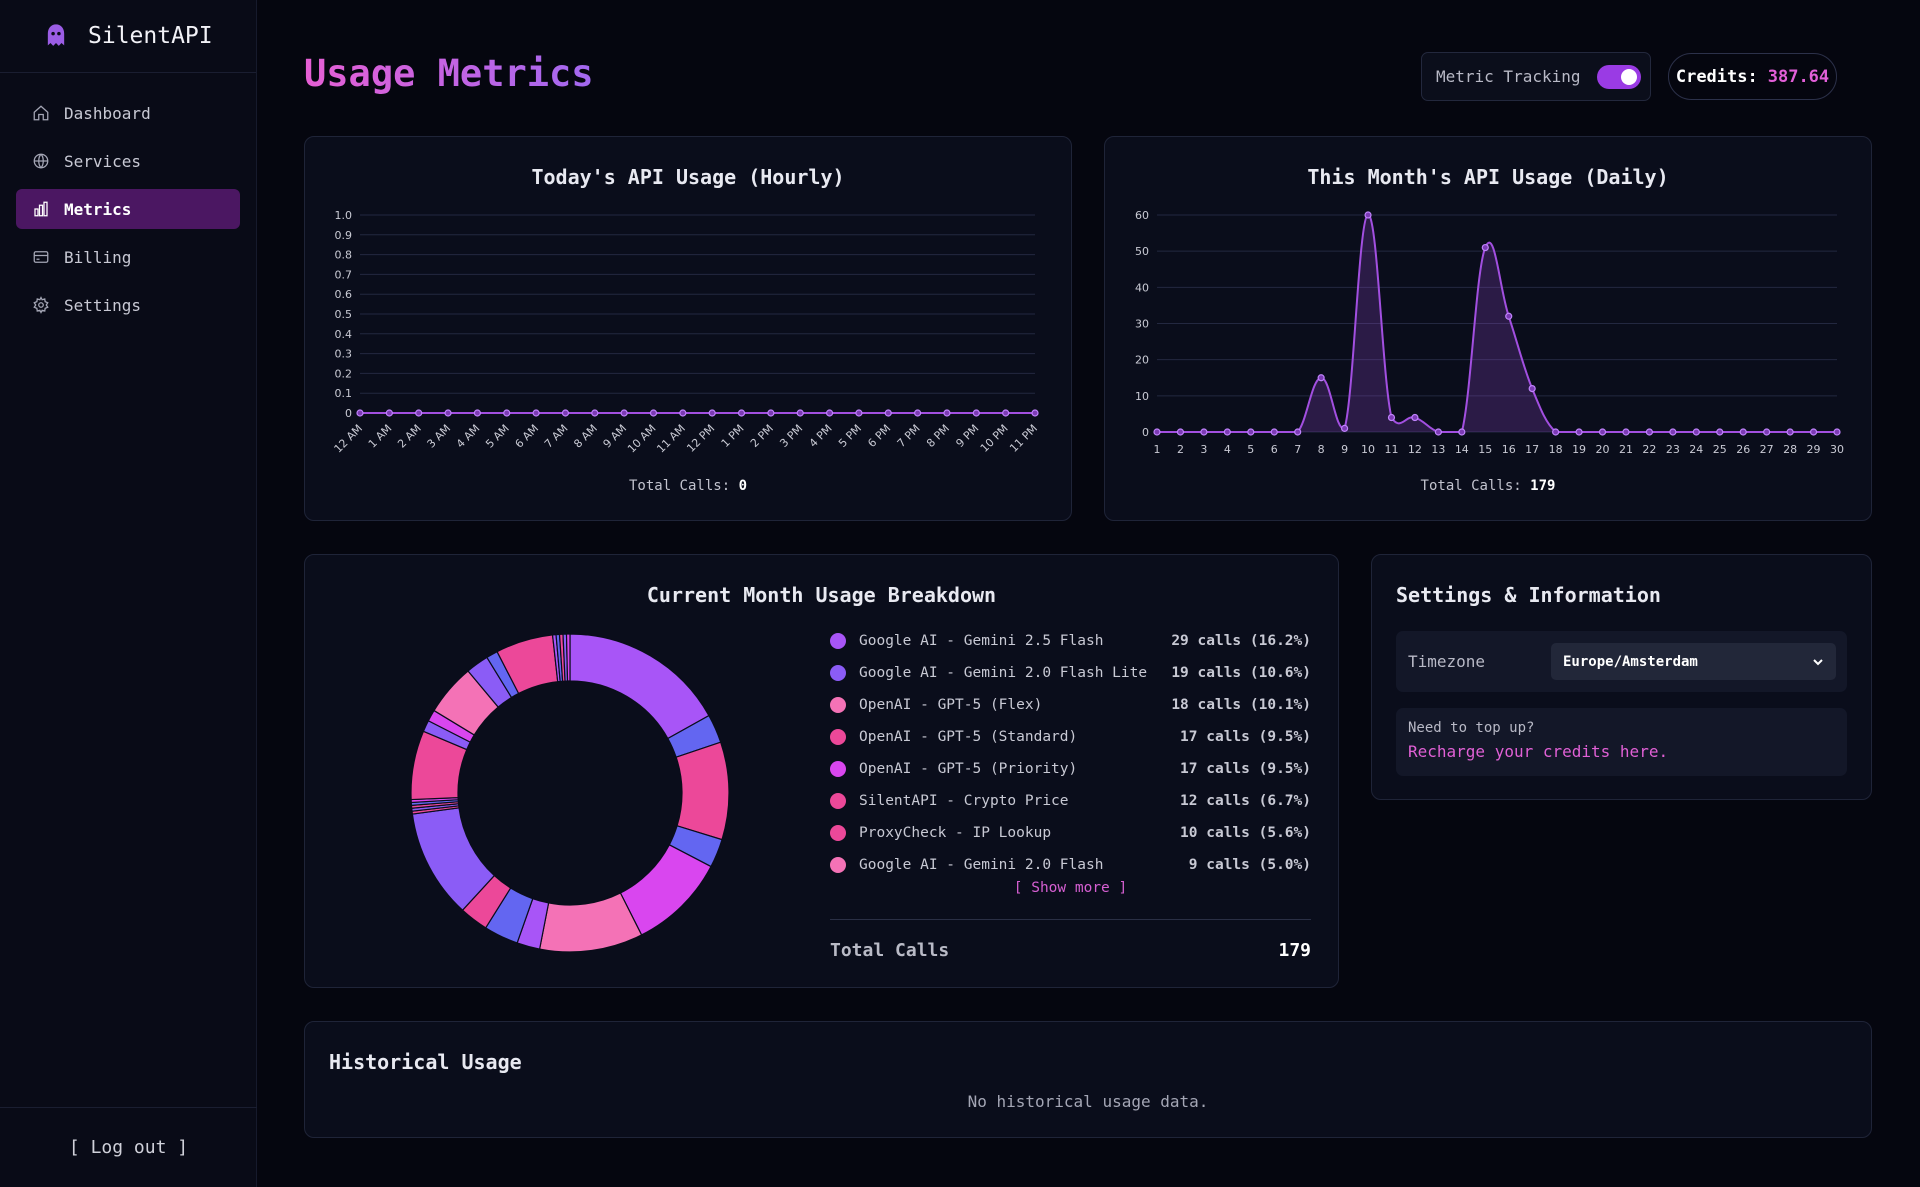 This screenshot has width=1920, height=1187. Describe the element at coordinates (1837, 449) in the screenshot. I see `x-tick-label: 30` at that location.